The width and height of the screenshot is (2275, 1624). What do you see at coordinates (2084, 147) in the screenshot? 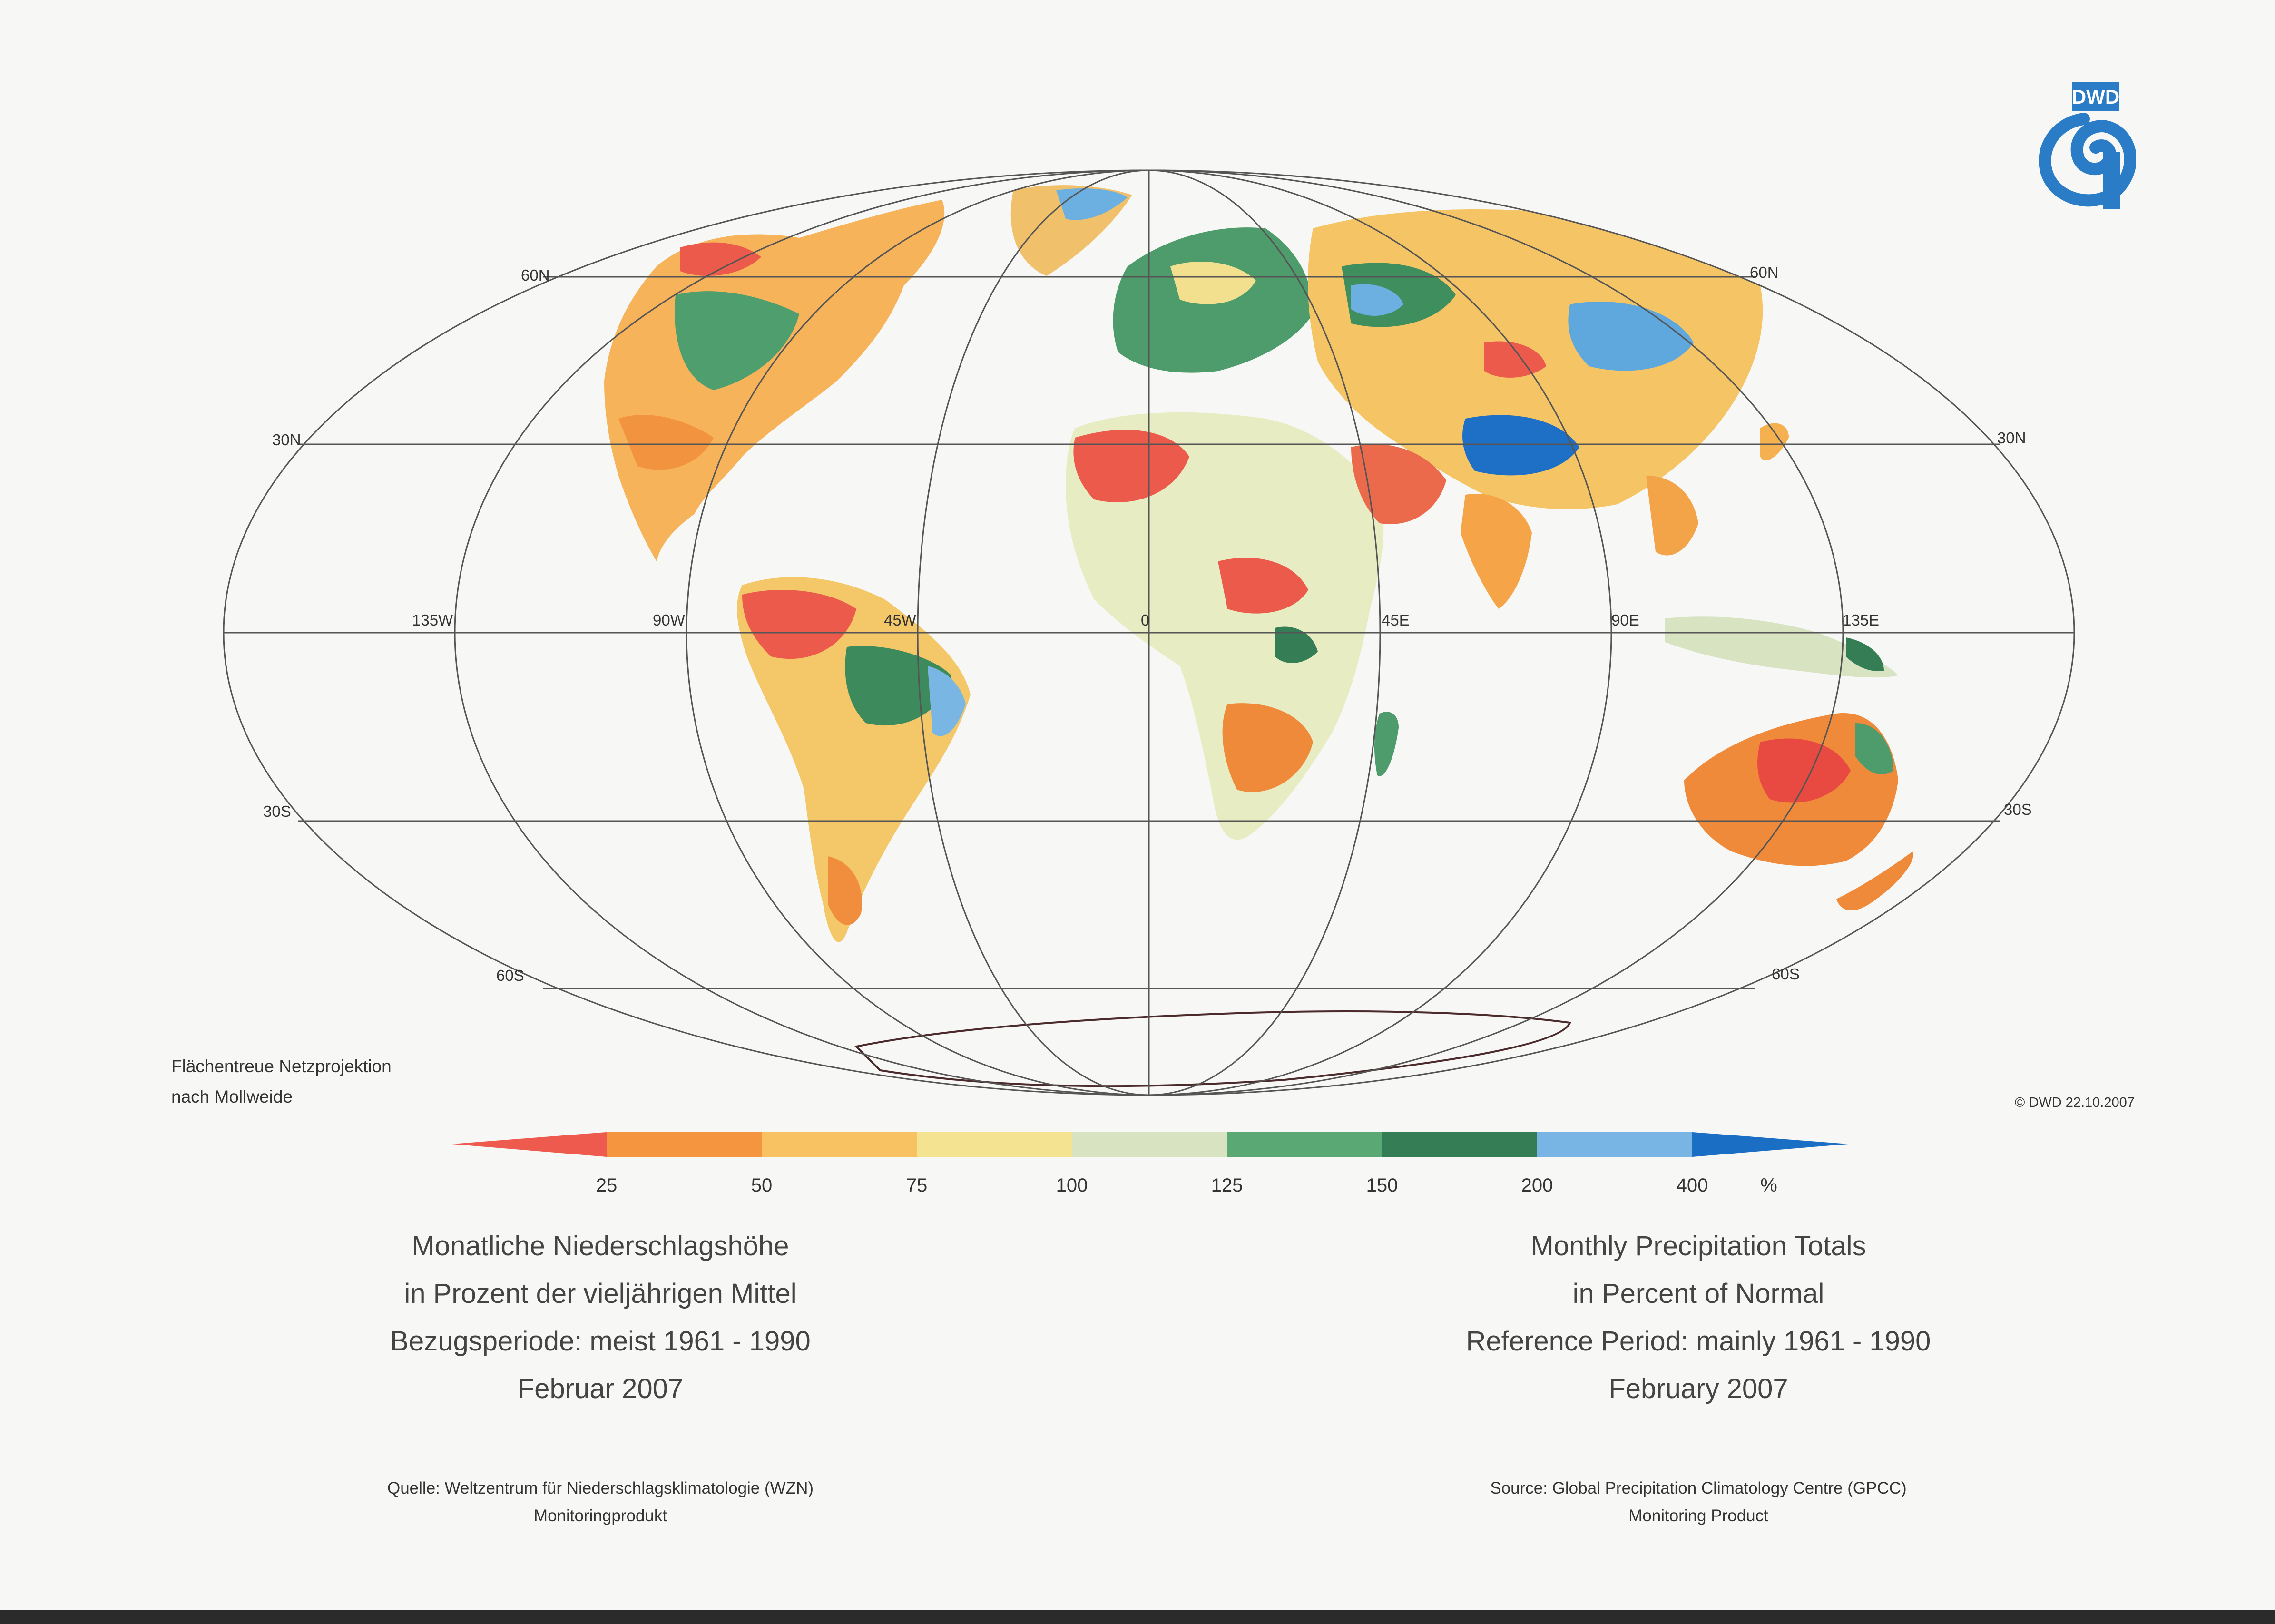
I see `dwd-logo: DWD` at bounding box center [2084, 147].